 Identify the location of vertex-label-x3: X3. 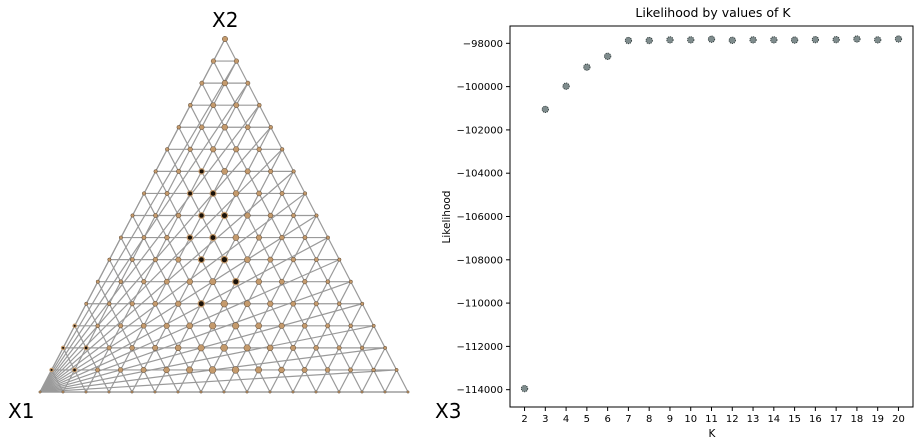
(448, 411).